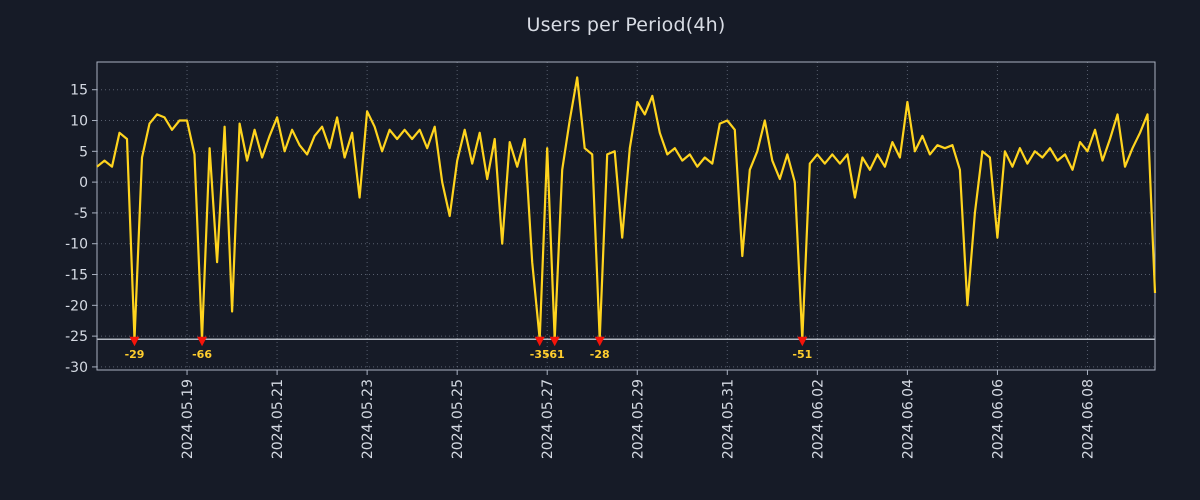 The height and width of the screenshot is (500, 1200). Describe the element at coordinates (135, 354) in the screenshot. I see `clipped-value-label: -29` at that location.